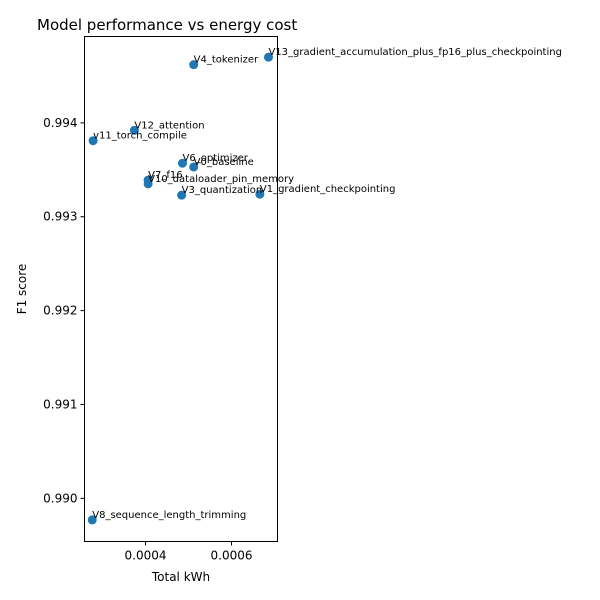  Describe the element at coordinates (22, 289) in the screenshot. I see `y-axis-label: F1 score` at that location.